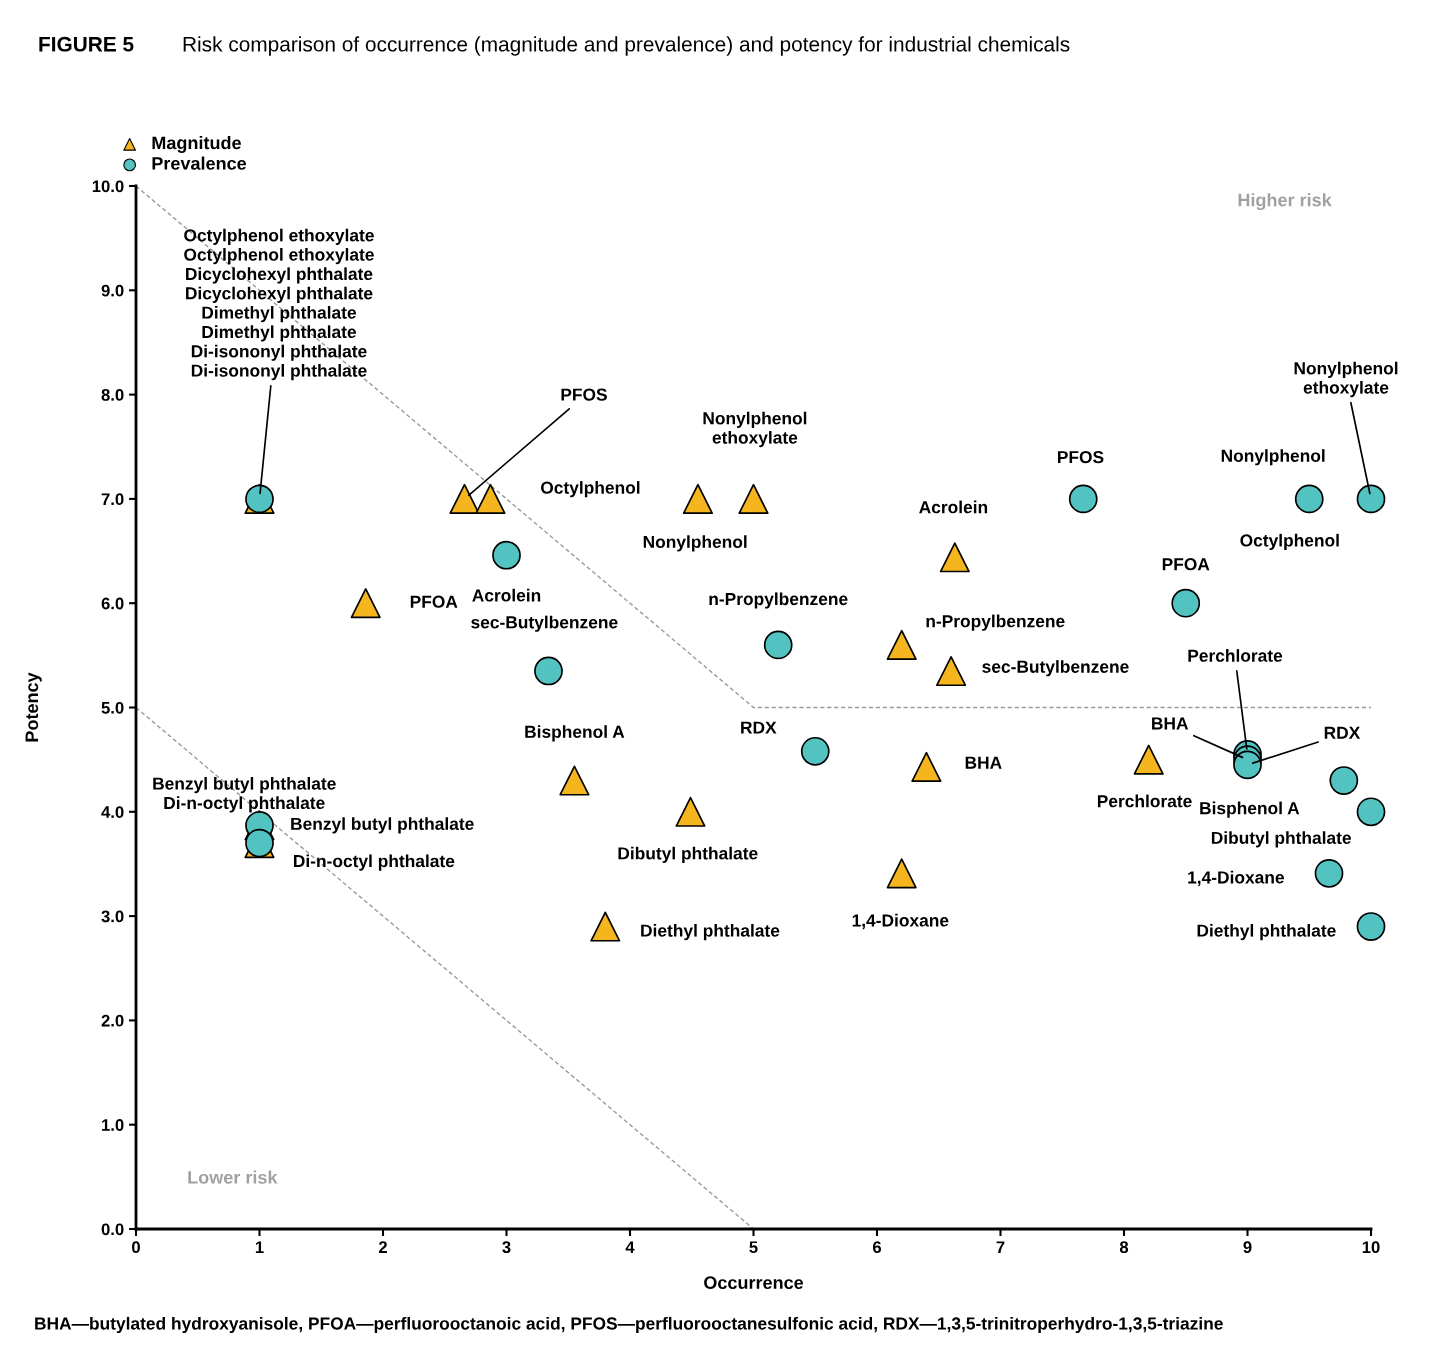 The width and height of the screenshot is (1453, 1357). What do you see at coordinates (112, 1229) in the screenshot?
I see `y-tick-label: 0.0` at bounding box center [112, 1229].